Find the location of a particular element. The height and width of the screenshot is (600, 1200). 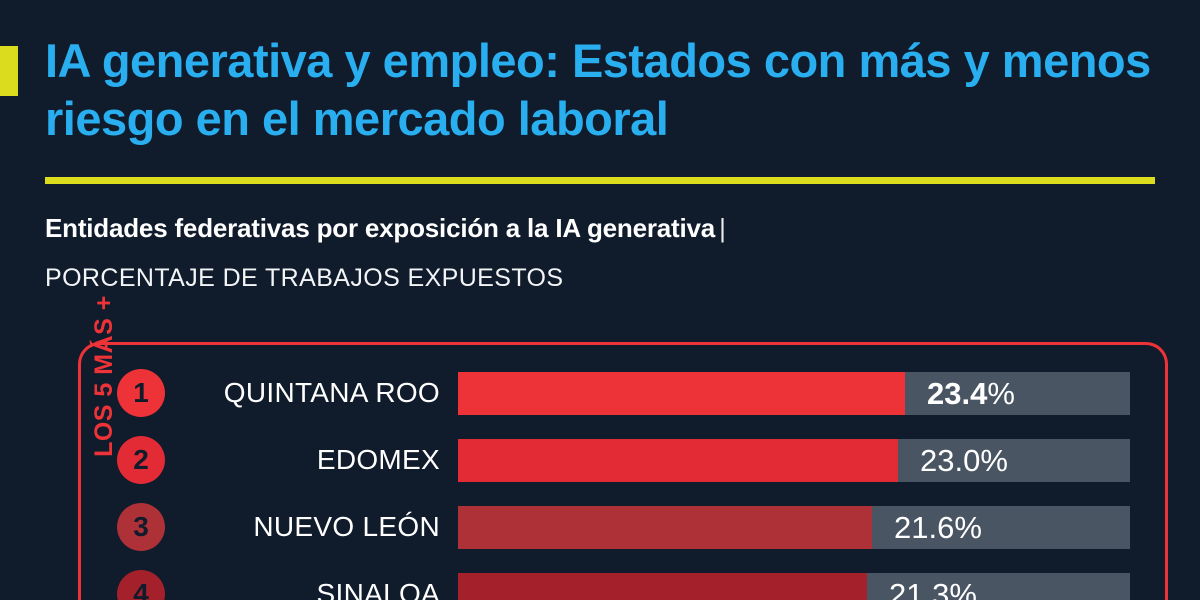

value-box: 23.0% is located at coordinates (1014, 460).